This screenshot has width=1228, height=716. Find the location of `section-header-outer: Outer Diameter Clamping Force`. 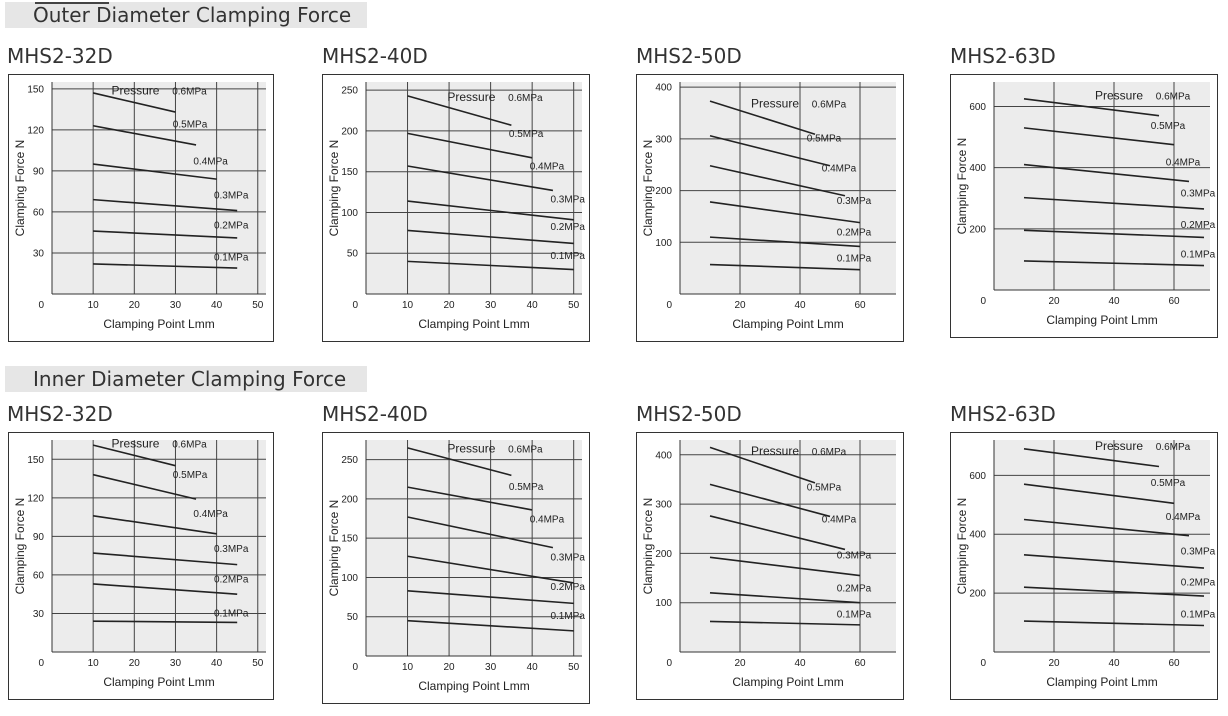

section-header-outer: Outer Diameter Clamping Force is located at coordinates (186, 15).